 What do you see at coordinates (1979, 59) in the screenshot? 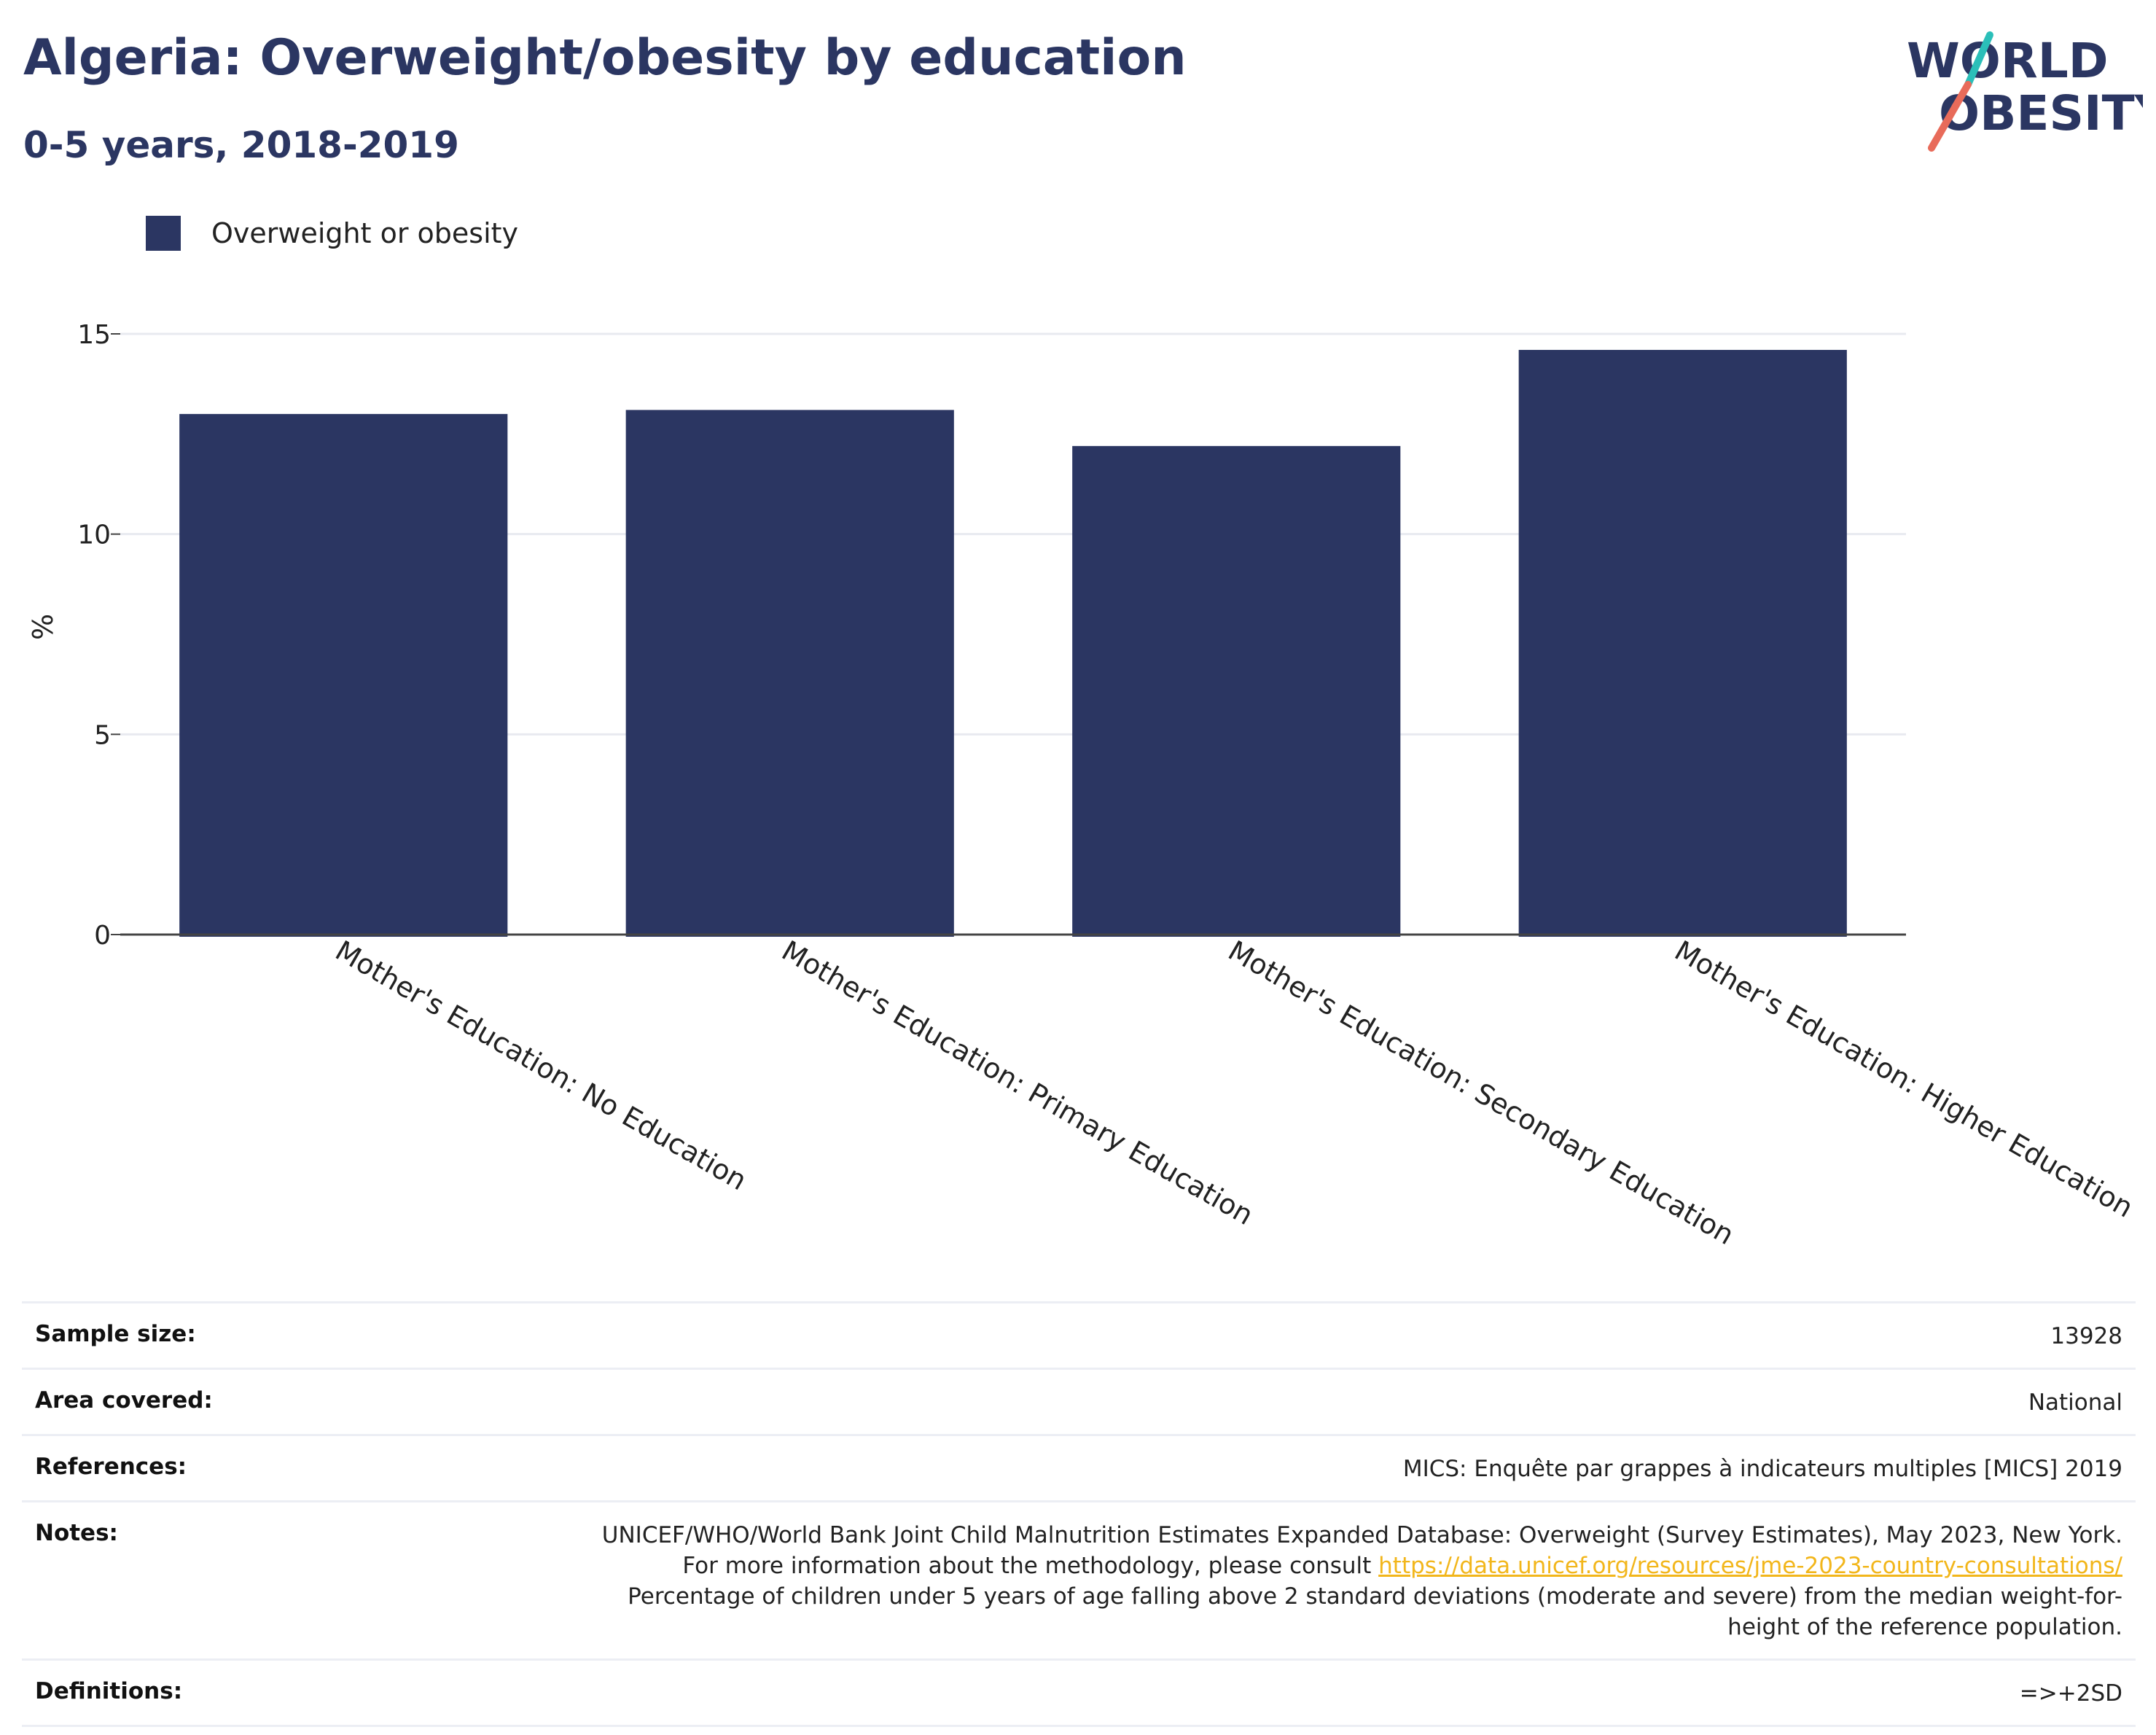
I see `logo-slash-top` at bounding box center [1979, 59].